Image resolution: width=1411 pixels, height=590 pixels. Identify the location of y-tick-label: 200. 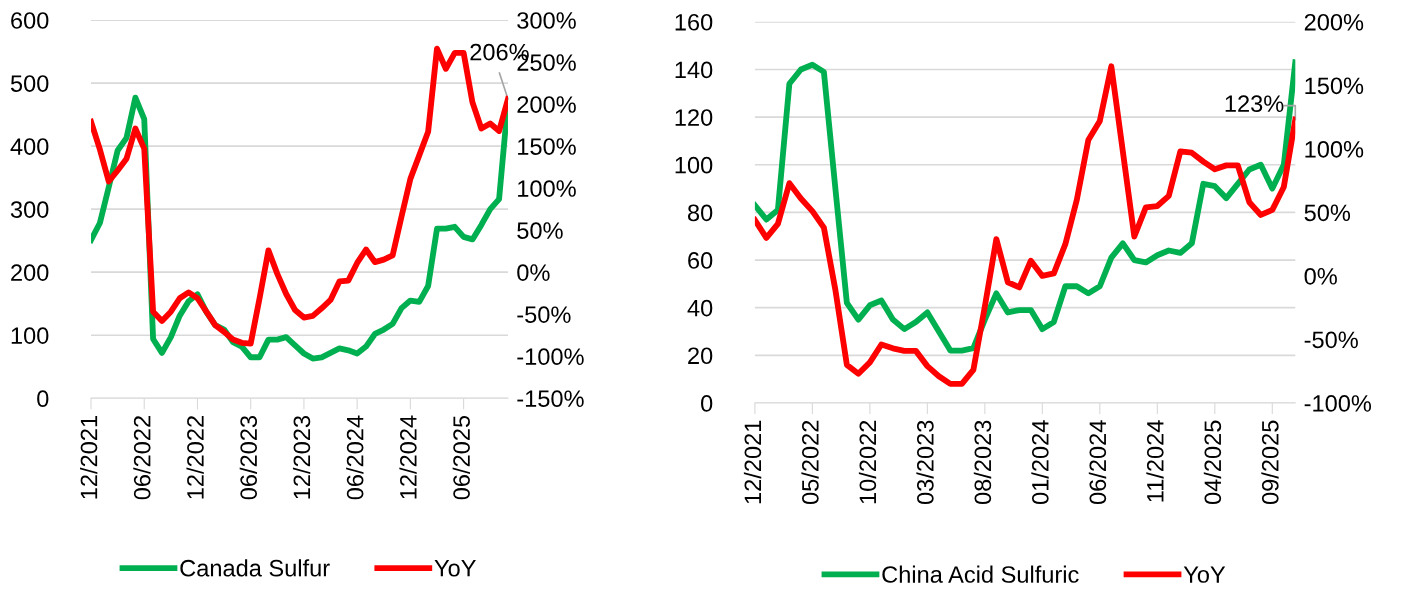
(30, 272).